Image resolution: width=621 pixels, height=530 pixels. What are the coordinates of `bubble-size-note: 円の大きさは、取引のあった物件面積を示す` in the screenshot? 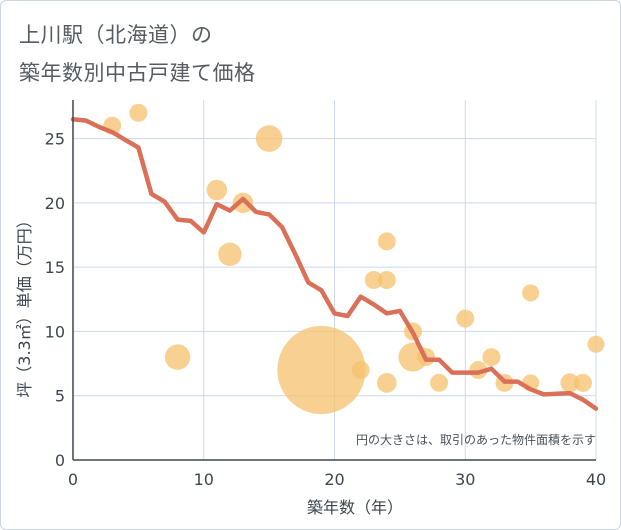 It's located at (476, 439).